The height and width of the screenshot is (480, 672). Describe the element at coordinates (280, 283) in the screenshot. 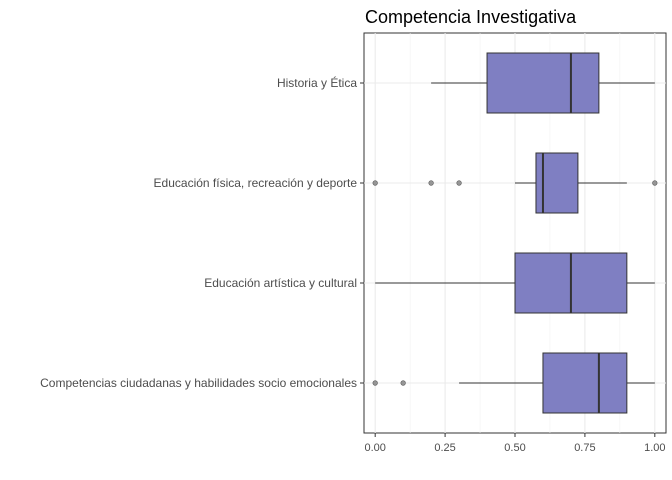

I see `y-tick-label: Educación artística y cultural` at that location.